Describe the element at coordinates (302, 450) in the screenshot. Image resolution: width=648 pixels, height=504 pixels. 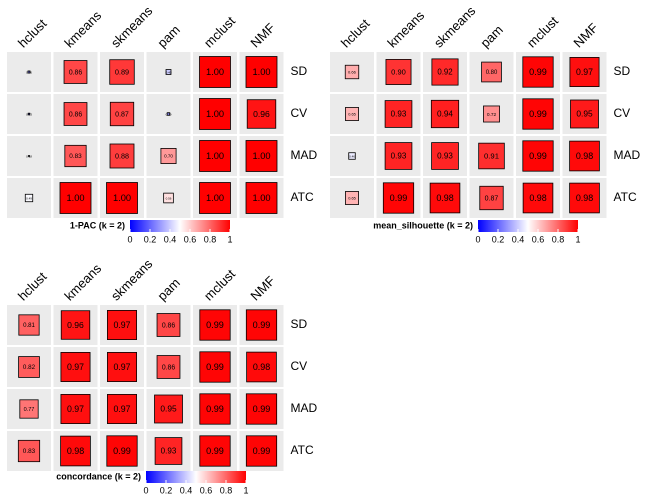
I see `row-label: ATC` at that location.